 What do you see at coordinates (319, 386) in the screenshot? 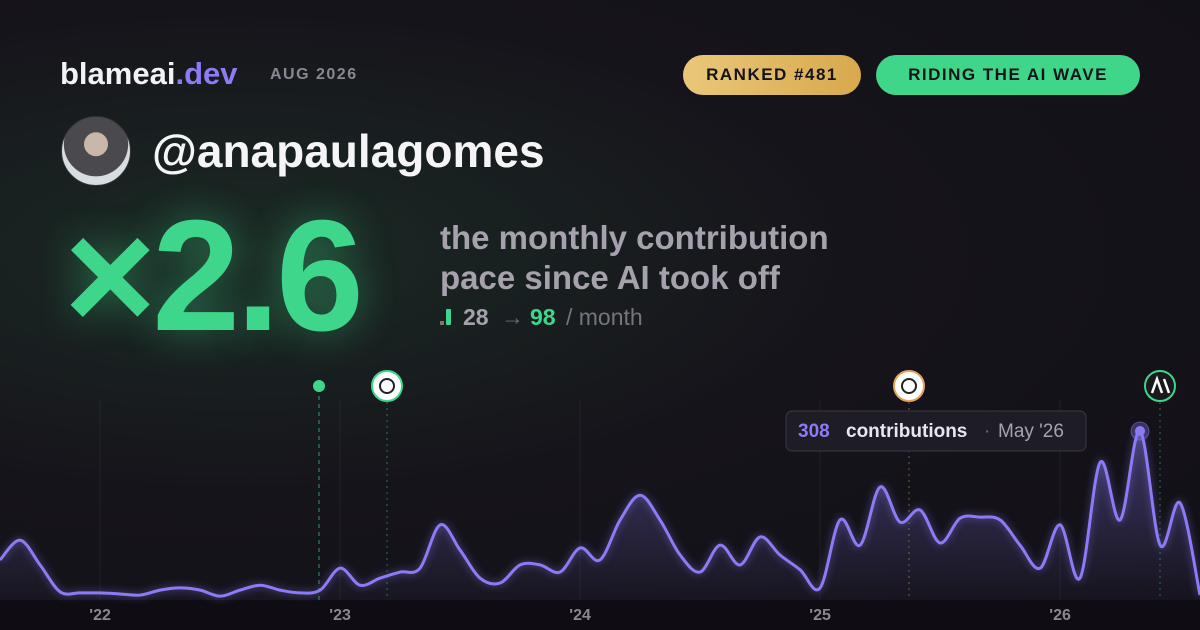
I see `event-dot` at bounding box center [319, 386].